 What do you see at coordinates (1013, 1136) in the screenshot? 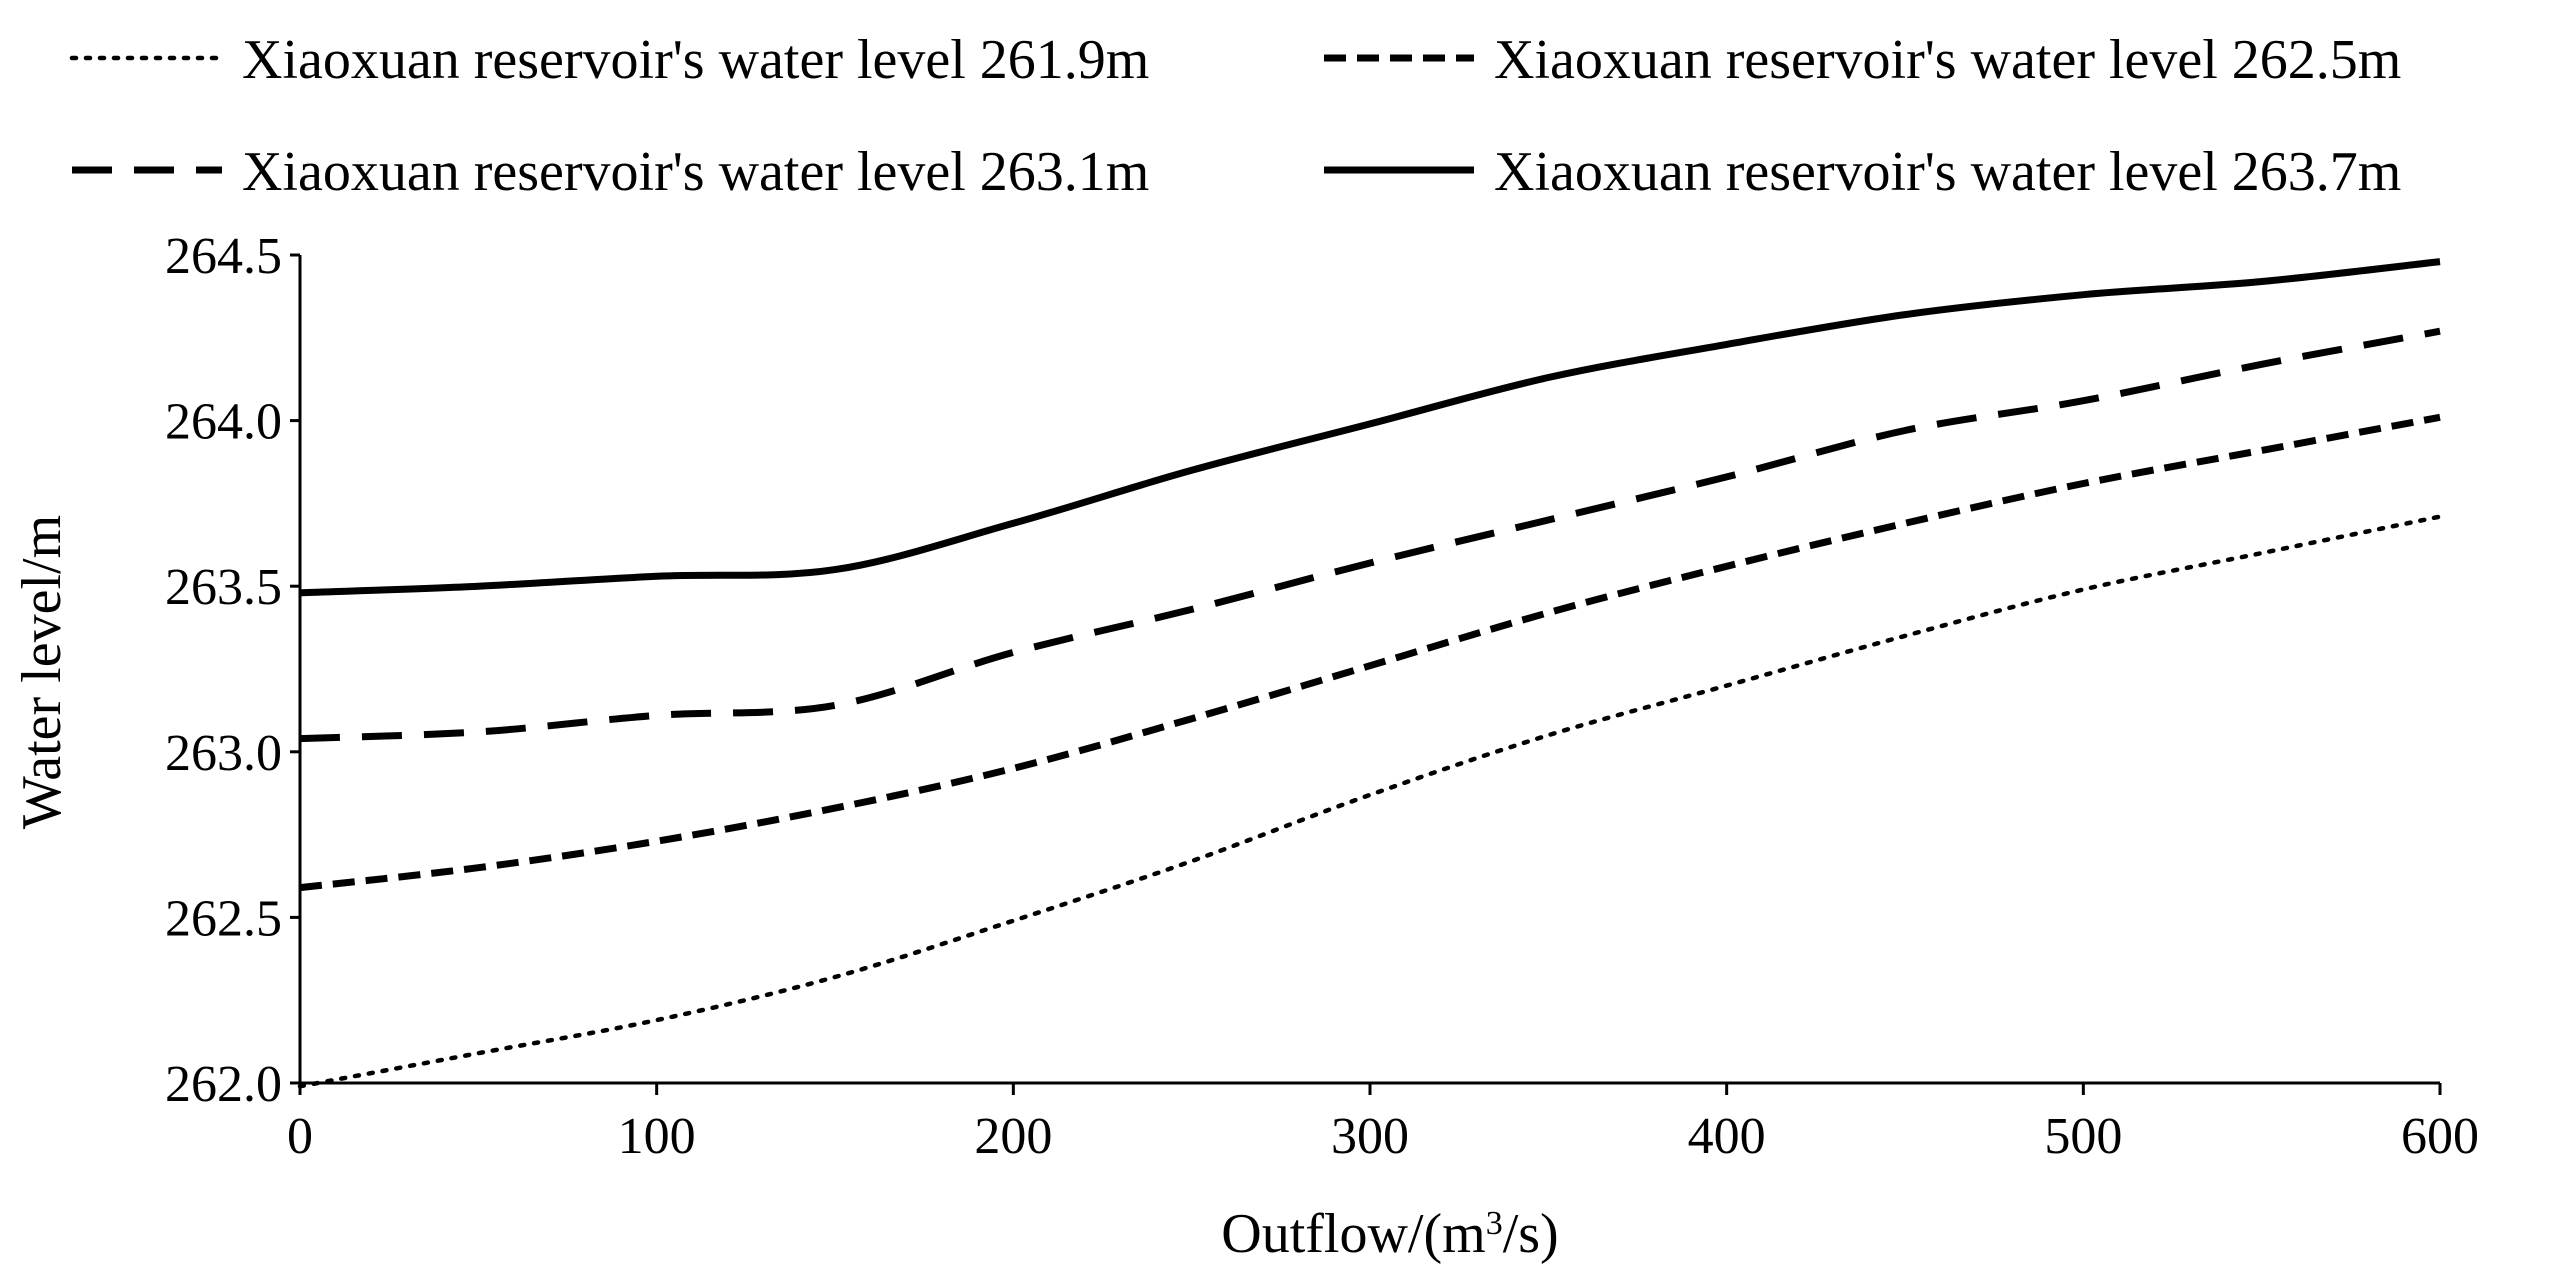
I see `x-tick-label: 200` at bounding box center [1013, 1136].